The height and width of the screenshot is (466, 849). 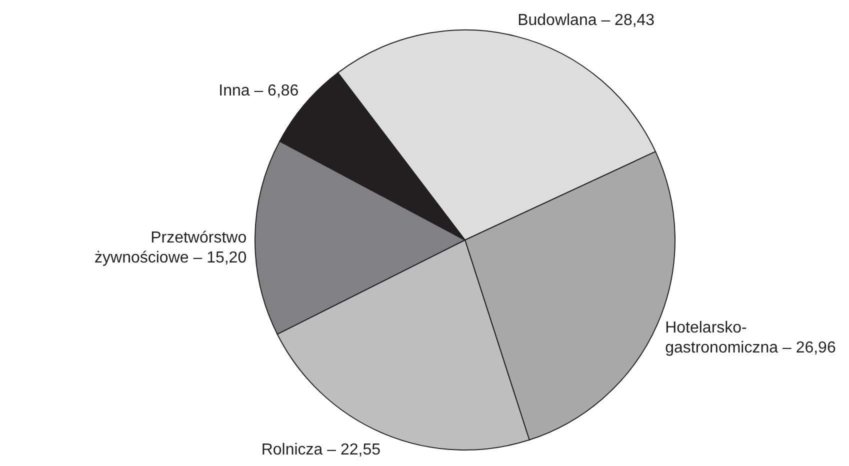 I want to click on slice-label: Inna – 6,86, so click(x=258, y=91).